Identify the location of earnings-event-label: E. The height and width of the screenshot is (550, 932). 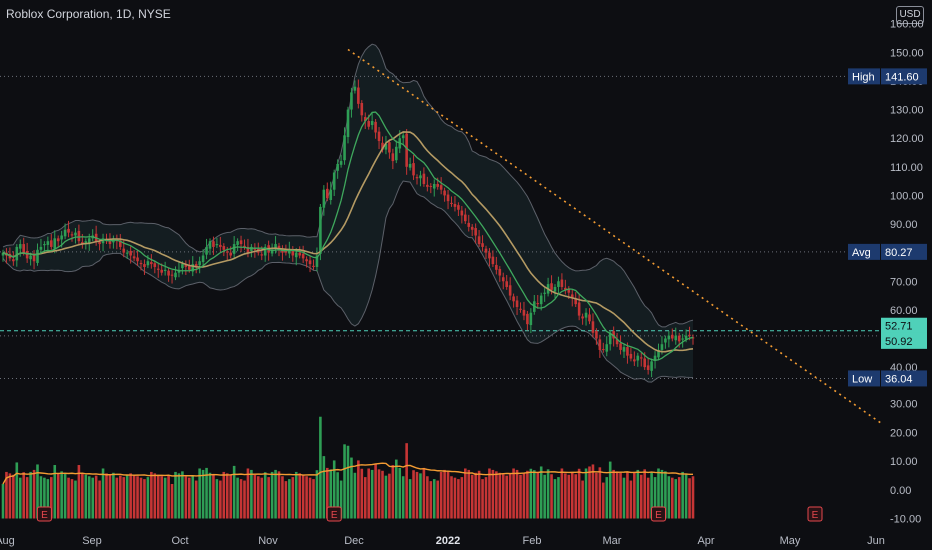
(815, 515).